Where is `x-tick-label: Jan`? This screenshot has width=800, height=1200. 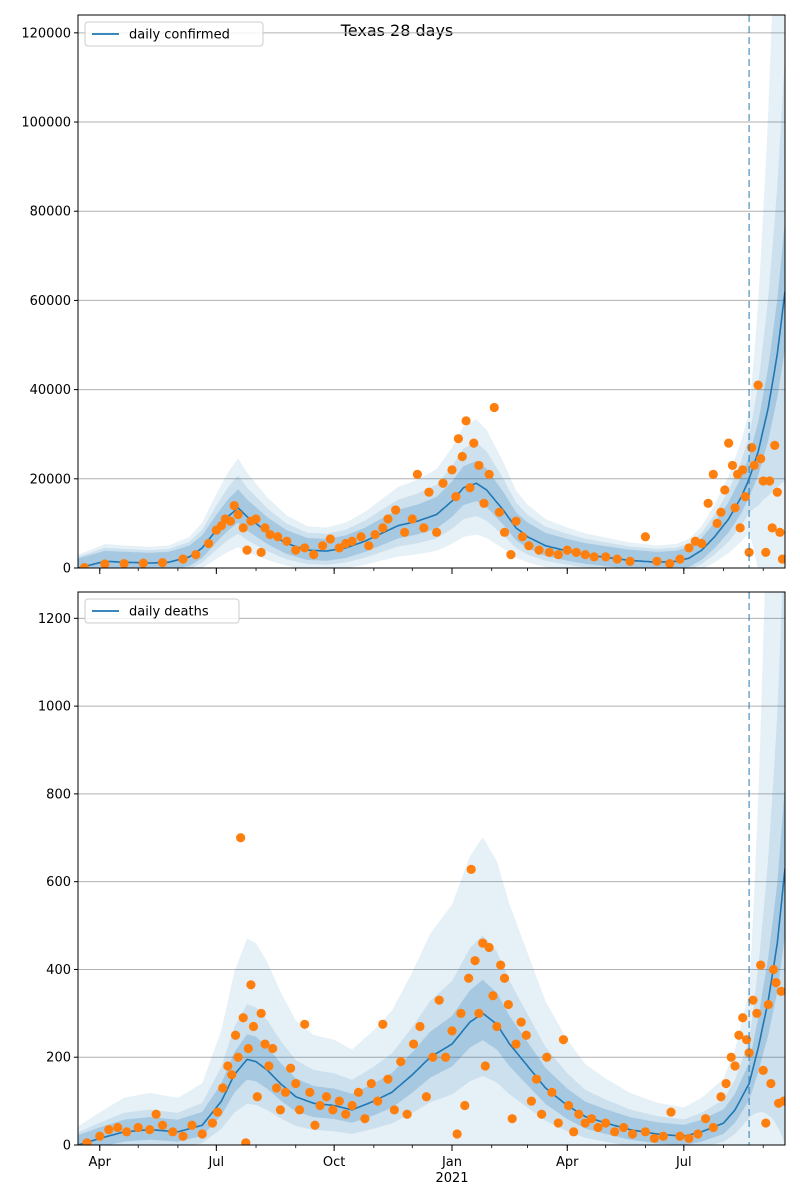 x-tick-label: Jan is located at coordinates (451, 1162).